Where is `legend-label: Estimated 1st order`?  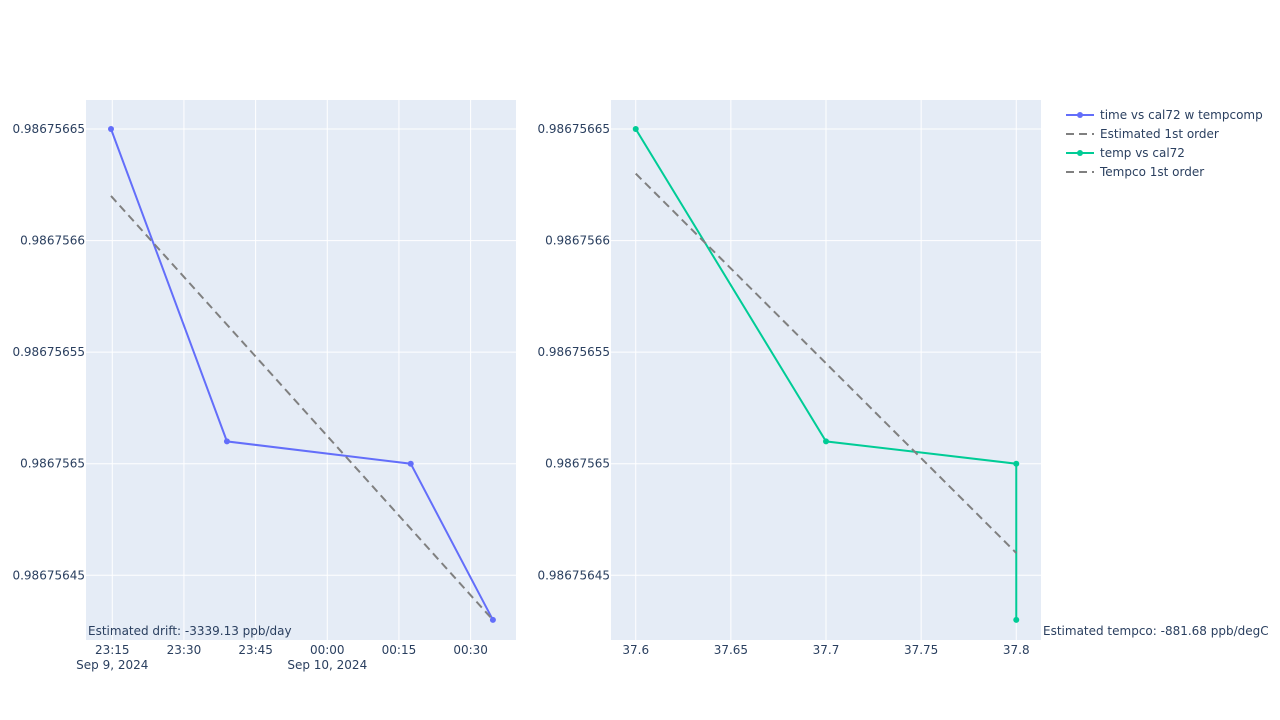
legend-label: Estimated 1st order is located at coordinates (1159, 134).